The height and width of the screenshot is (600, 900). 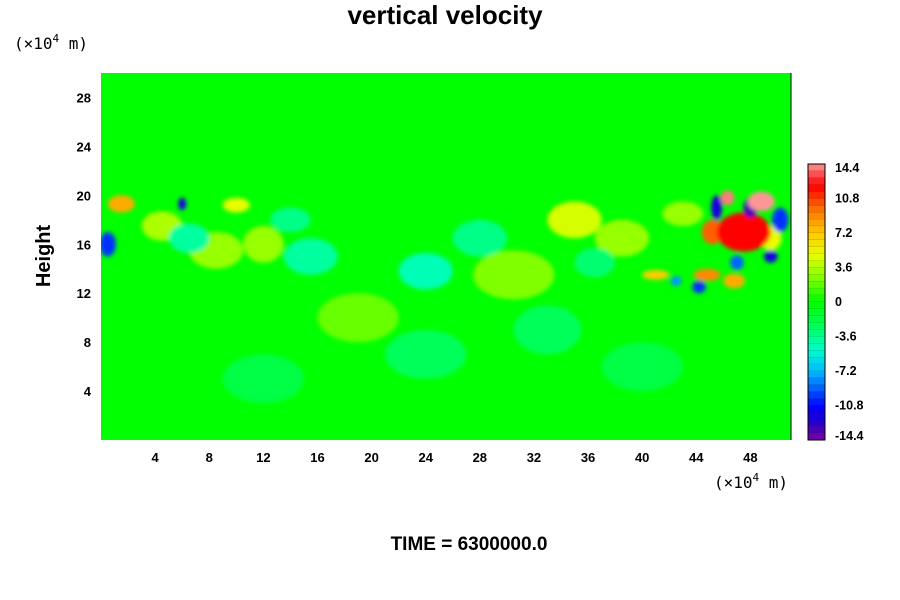 I want to click on colorbar-tick-label: 3.6, so click(x=843, y=268).